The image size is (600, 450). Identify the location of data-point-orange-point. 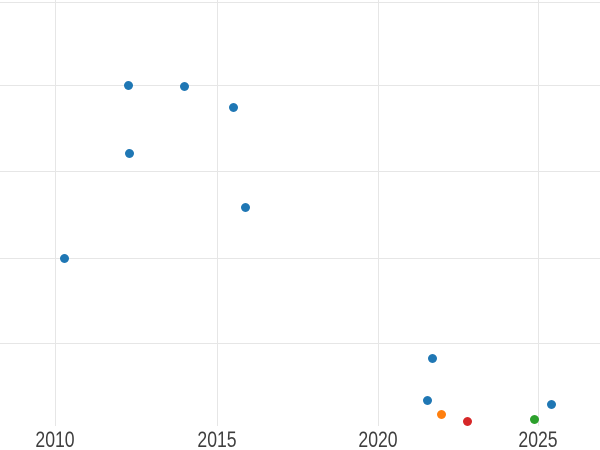
(441, 414).